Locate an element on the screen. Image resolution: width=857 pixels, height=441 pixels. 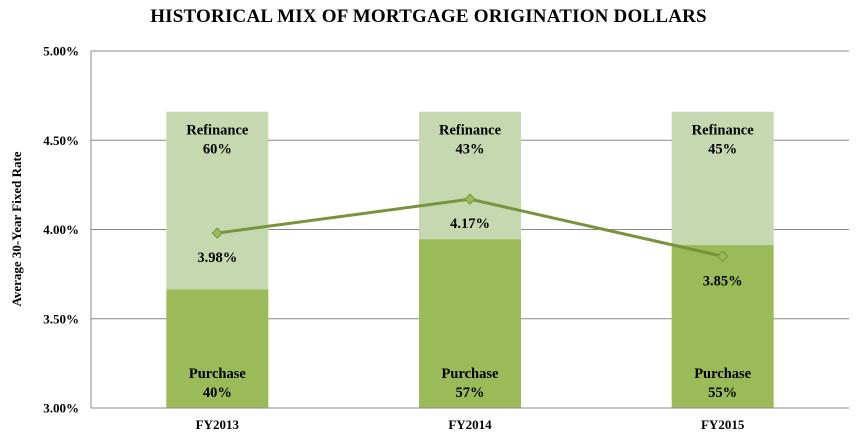
y-tick-label: 4.00% is located at coordinates (61, 229).